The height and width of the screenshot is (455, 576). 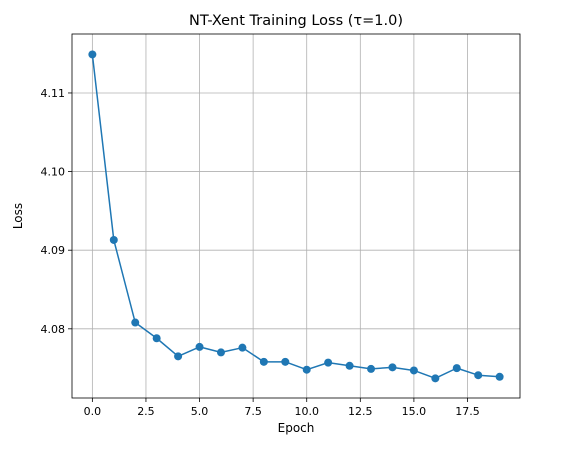 I want to click on x-tick-label: 10.0, so click(x=306, y=411).